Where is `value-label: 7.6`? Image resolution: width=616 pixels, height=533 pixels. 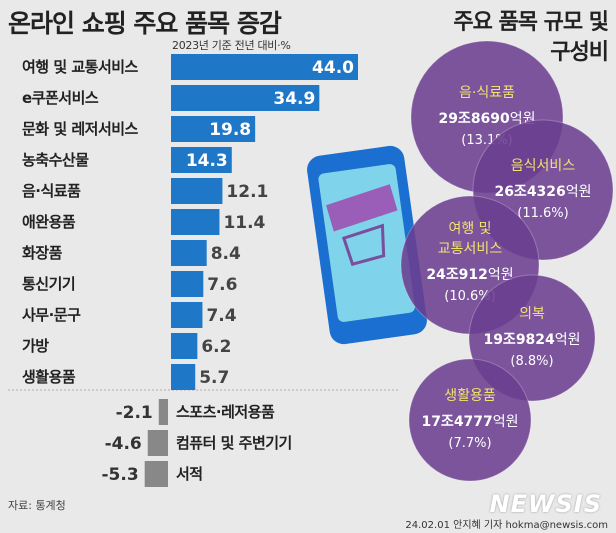 value-label: 7.6 is located at coordinates (222, 285).